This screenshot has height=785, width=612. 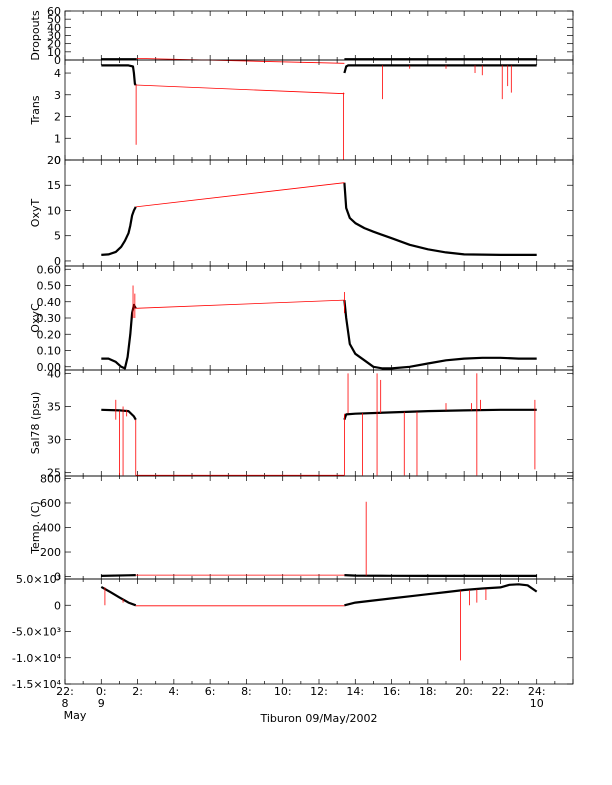 What do you see at coordinates (173, 691) in the screenshot?
I see `x-tick-label: 4:` at bounding box center [173, 691].